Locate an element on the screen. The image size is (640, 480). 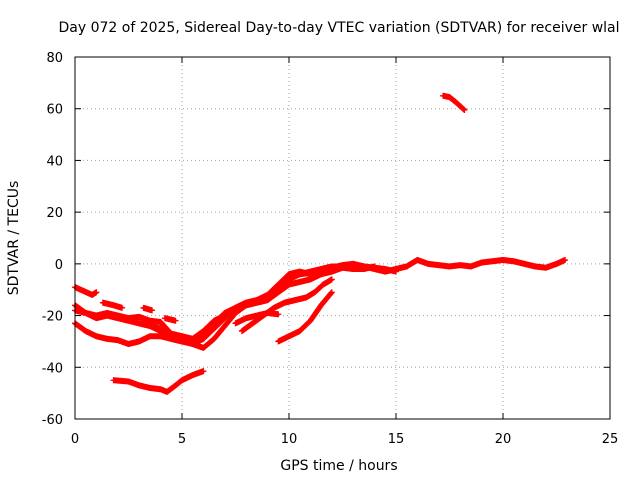
y-tick-label: 80 is located at coordinates (54, 58).